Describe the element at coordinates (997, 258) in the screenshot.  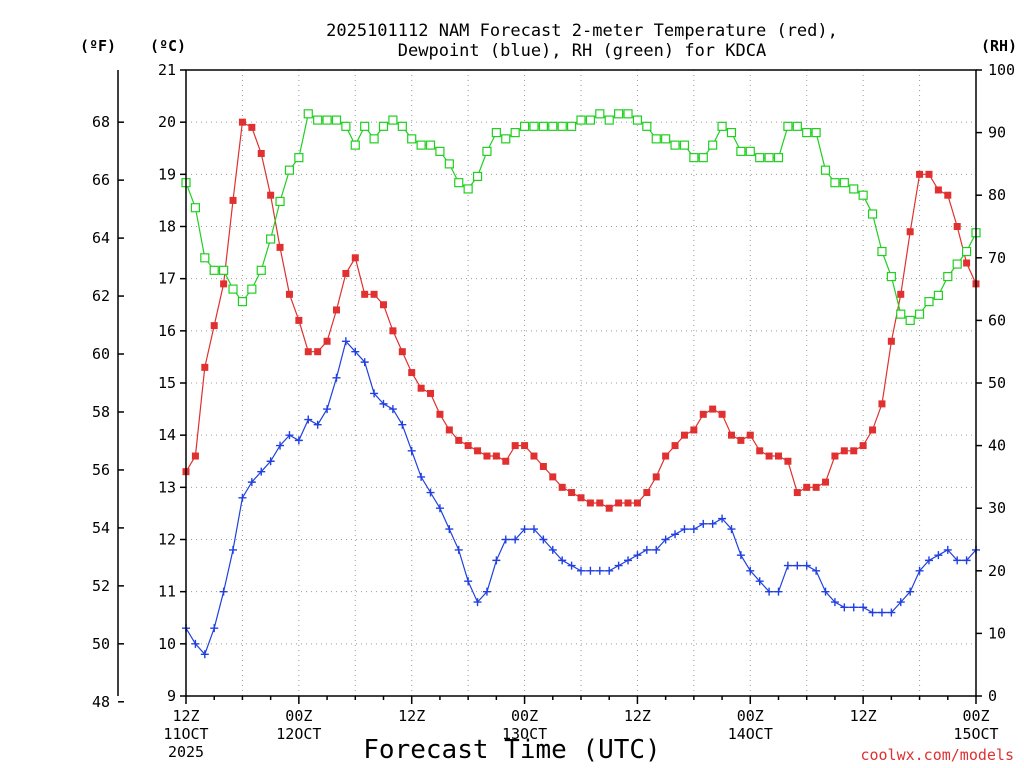
I see `rh-tick-label: 70` at that location.